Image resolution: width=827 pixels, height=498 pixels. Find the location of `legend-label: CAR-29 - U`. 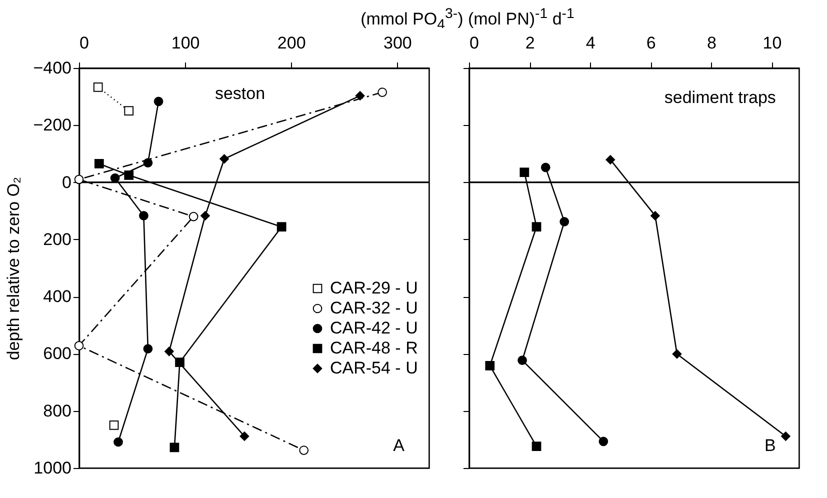

legend-label: CAR-29 - U is located at coordinates (374, 288).